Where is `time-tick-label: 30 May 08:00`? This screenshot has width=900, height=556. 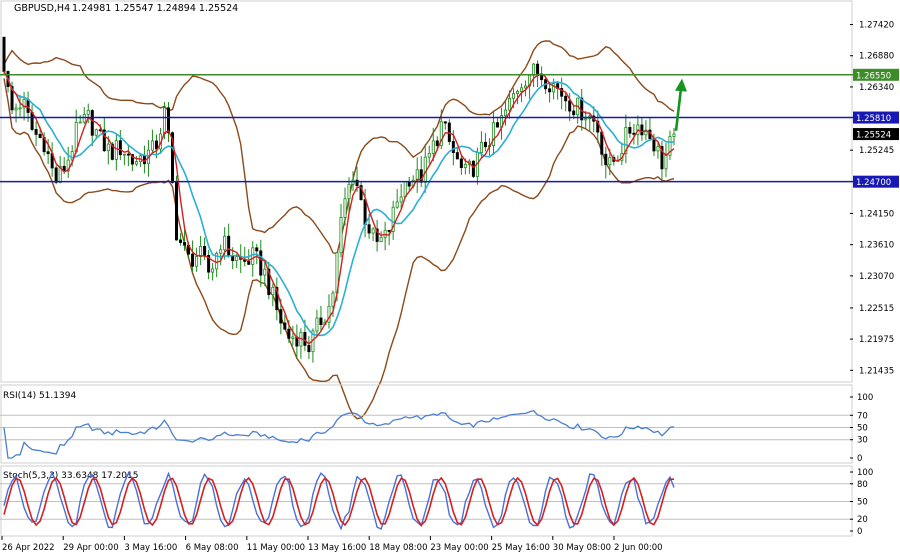
time-tick-label: 30 May 08:00 is located at coordinates (582, 548).